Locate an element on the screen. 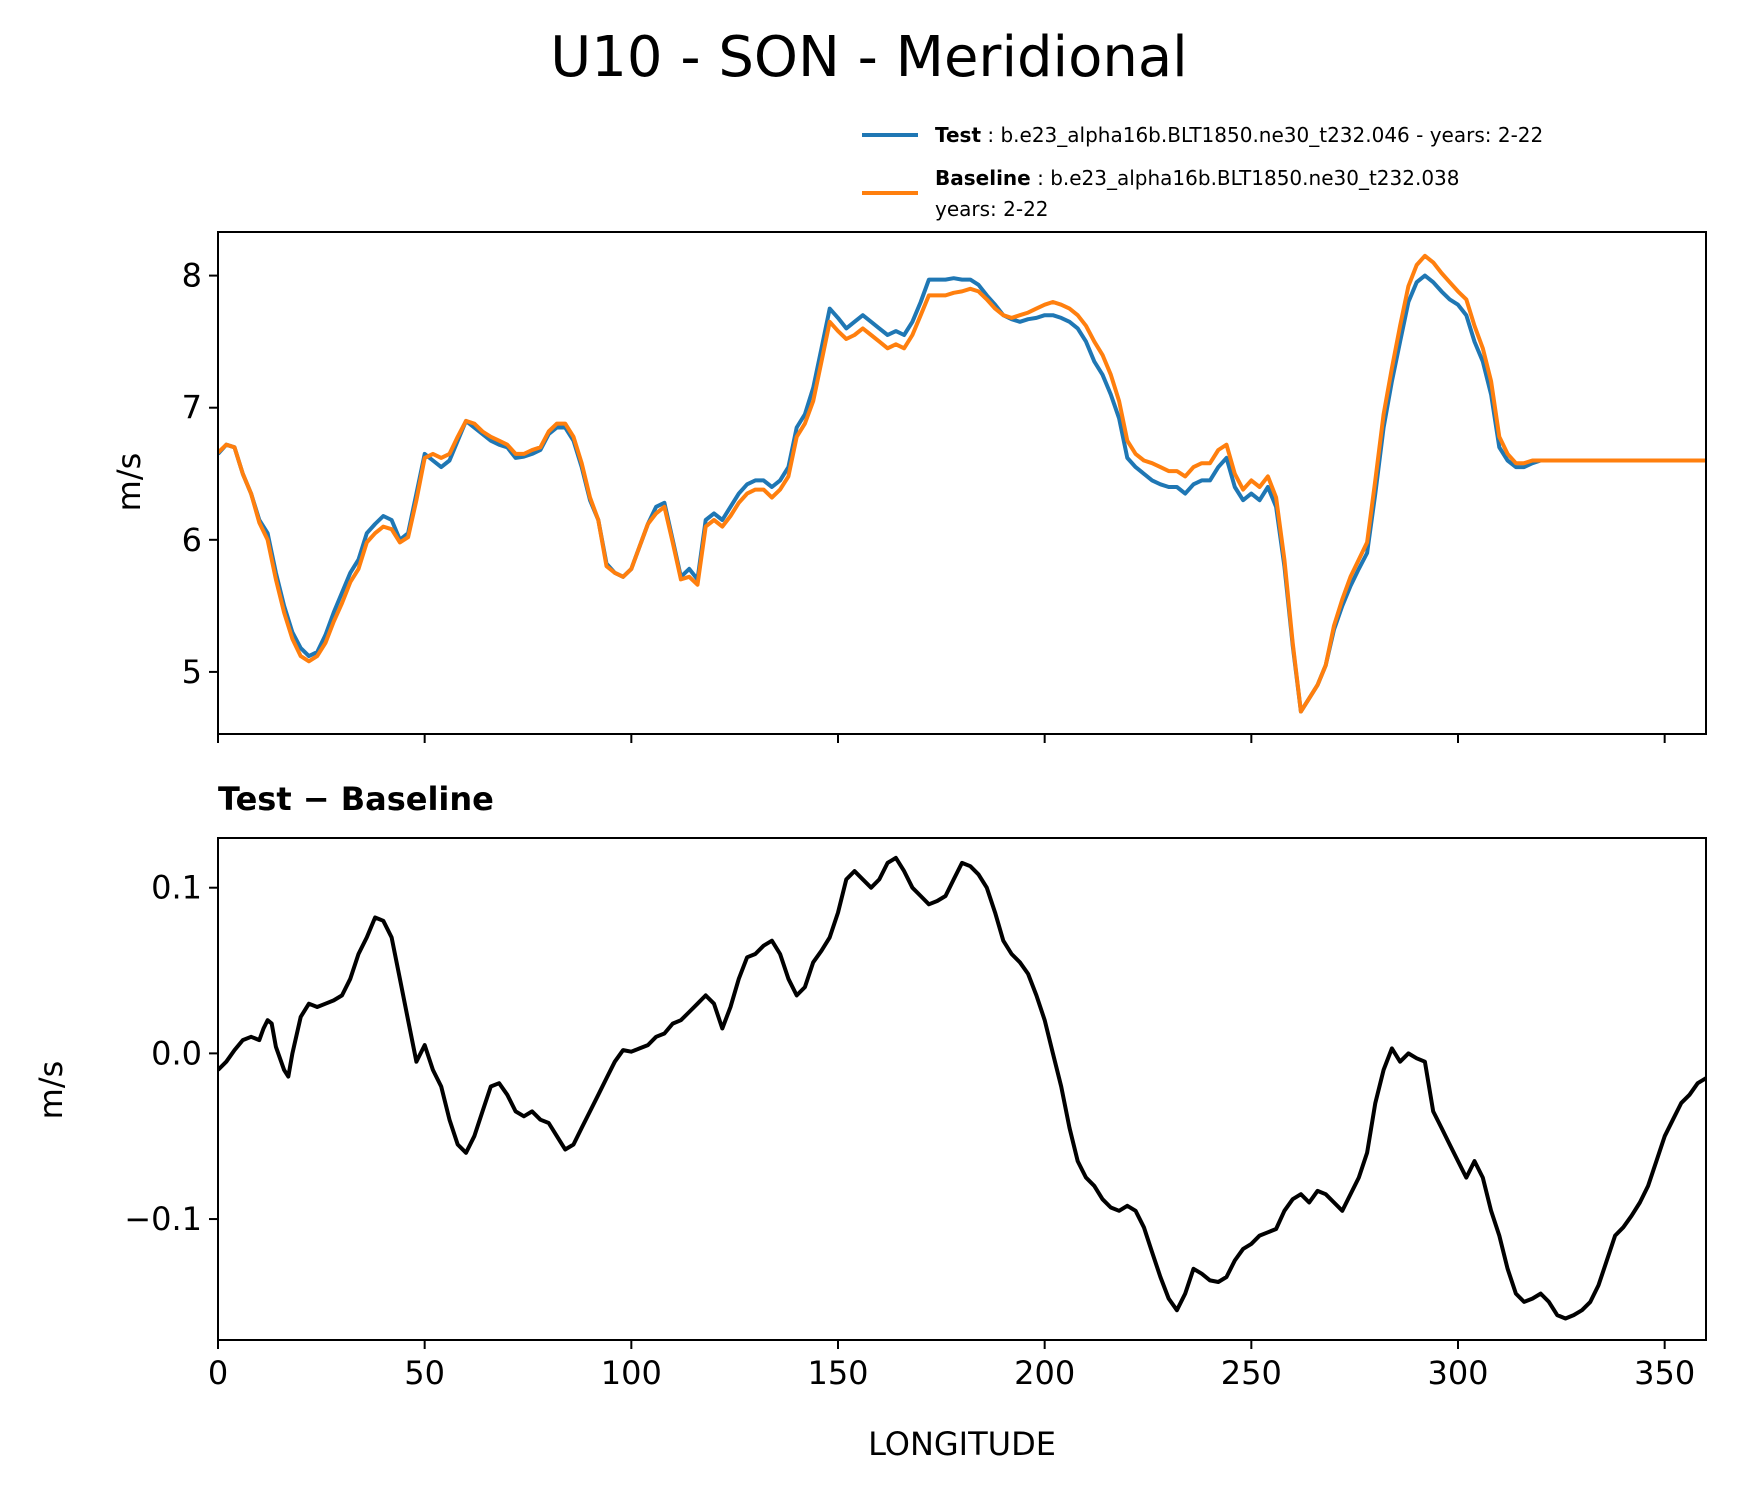 This screenshot has height=1496, width=1738. figure-title: U10 - SON - Meridional is located at coordinates (868, 57).